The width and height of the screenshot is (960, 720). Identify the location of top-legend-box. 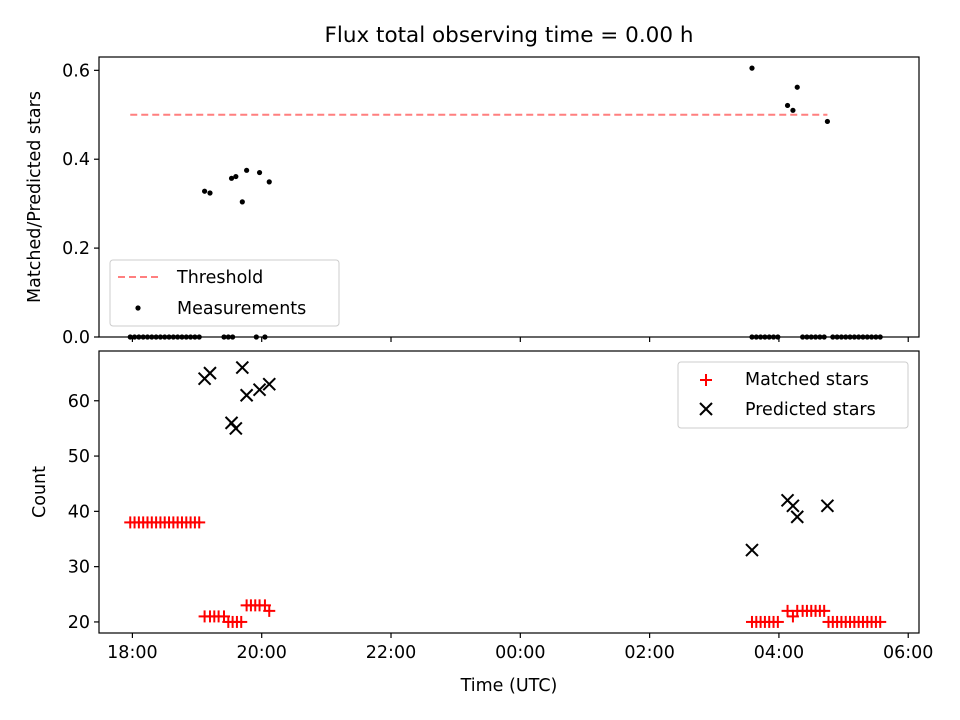
(224, 293).